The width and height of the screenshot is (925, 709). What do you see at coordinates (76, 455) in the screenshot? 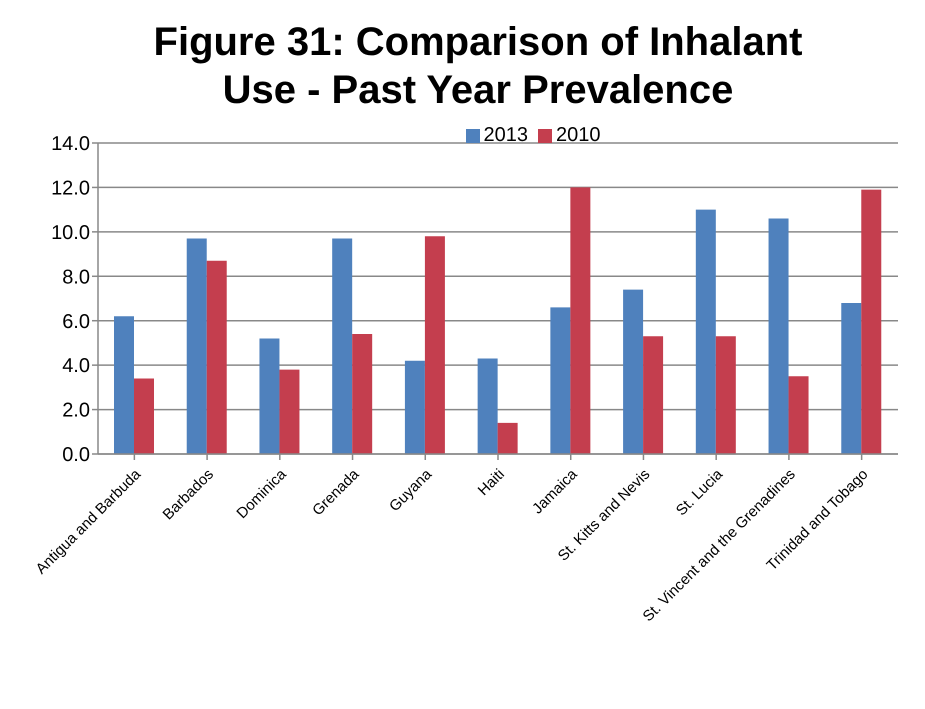
I see `y-tick-label: 0.0` at bounding box center [76, 455].